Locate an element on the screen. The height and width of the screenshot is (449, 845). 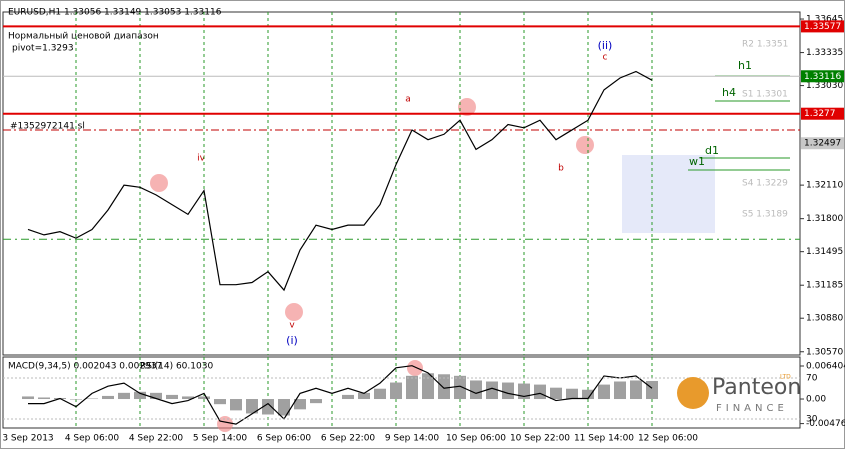
y2-tick-label: 70 is located at coordinates (812, 379).